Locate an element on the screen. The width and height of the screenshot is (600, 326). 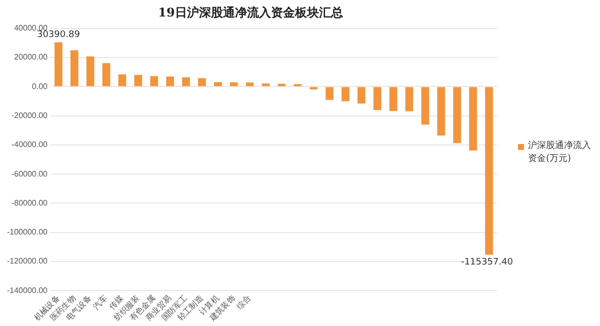
y-tick-label: -60000.00 is located at coordinates (29, 173).